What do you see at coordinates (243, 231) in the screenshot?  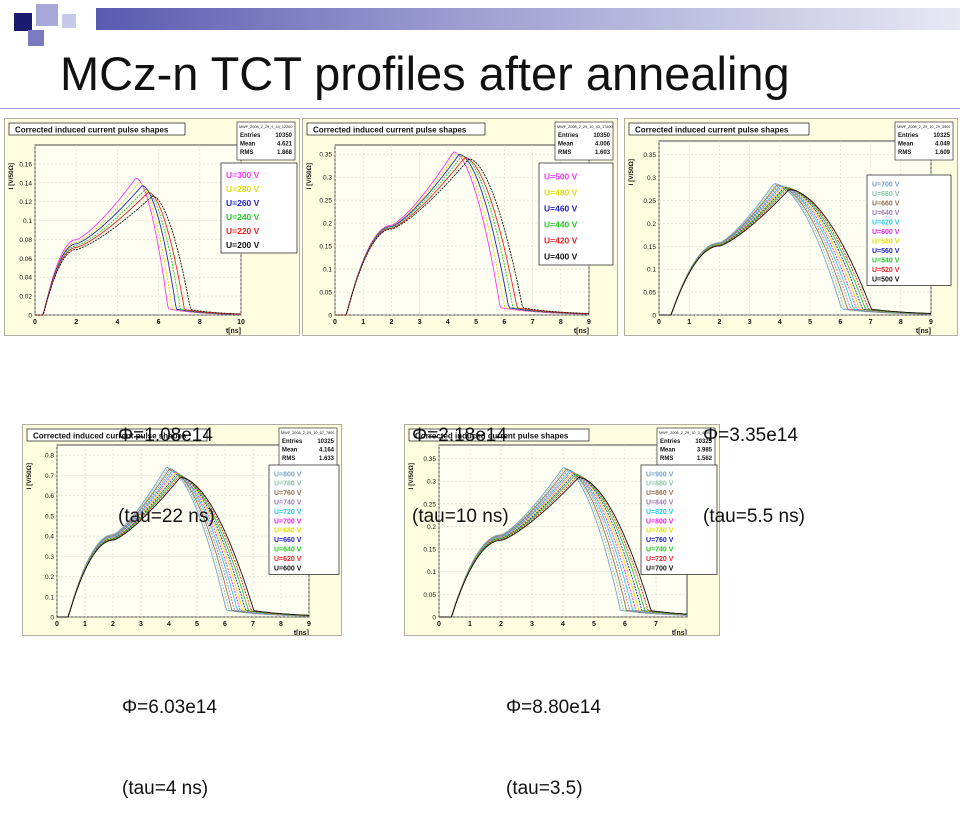 I see `legend-entry: U=220 V` at bounding box center [243, 231].